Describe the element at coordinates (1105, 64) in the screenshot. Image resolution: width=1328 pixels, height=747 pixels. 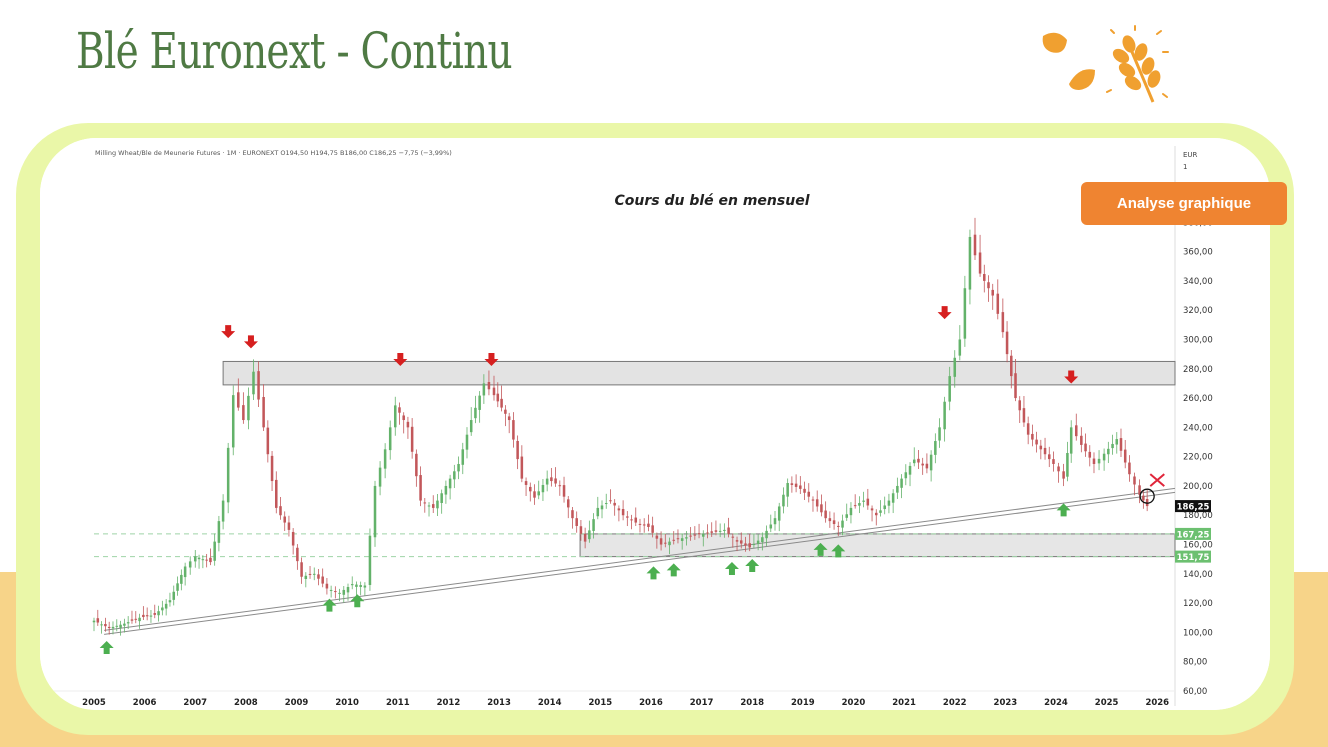
I see `wheat-ear-with-leaves-icon` at that location.